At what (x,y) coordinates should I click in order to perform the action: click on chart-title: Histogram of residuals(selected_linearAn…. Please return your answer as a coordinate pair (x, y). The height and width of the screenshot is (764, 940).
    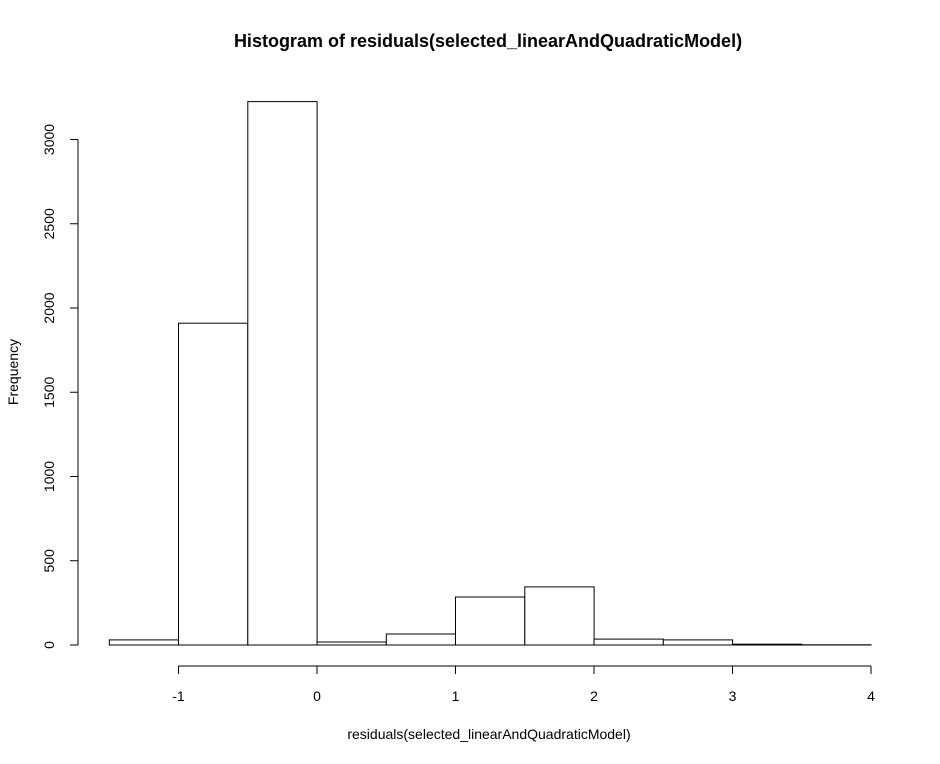
    Looking at the image, I should click on (488, 41).